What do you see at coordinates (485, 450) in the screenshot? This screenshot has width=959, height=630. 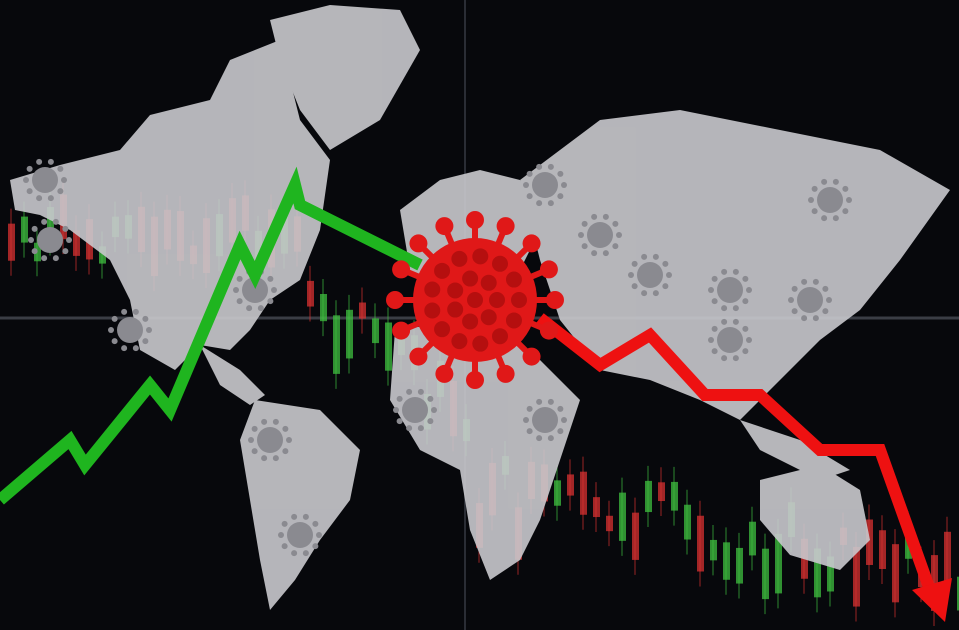 I see `africa` at bounding box center [485, 450].